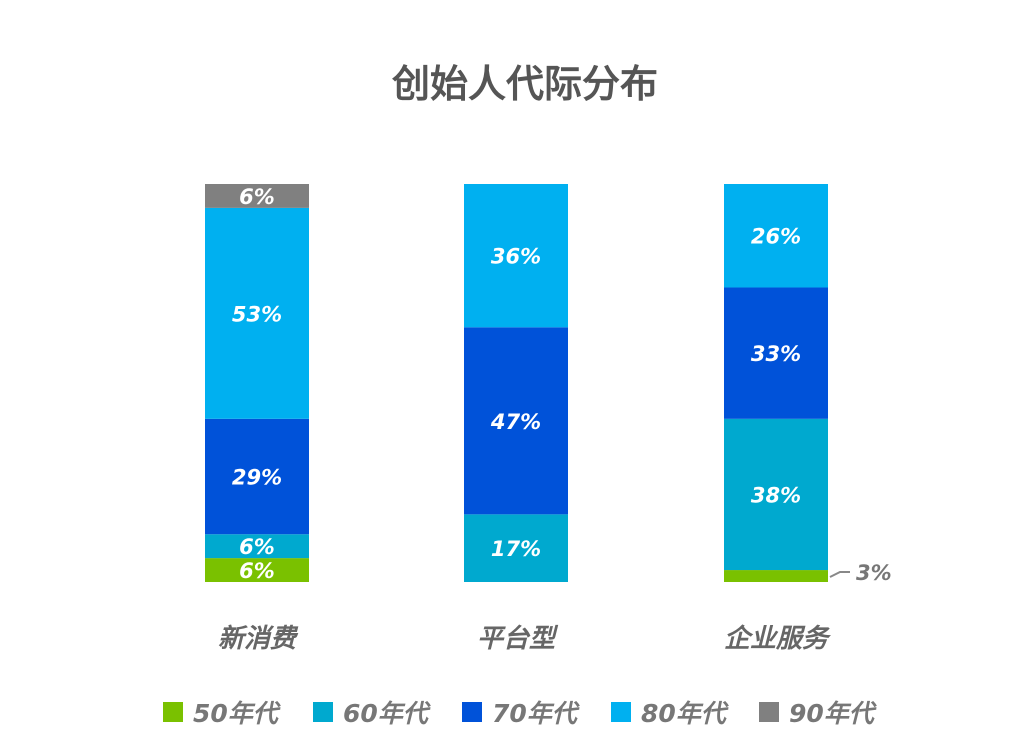 The width and height of the screenshot is (1035, 751). Describe the element at coordinates (874, 573) in the screenshot. I see `data-label: 3%` at that location.